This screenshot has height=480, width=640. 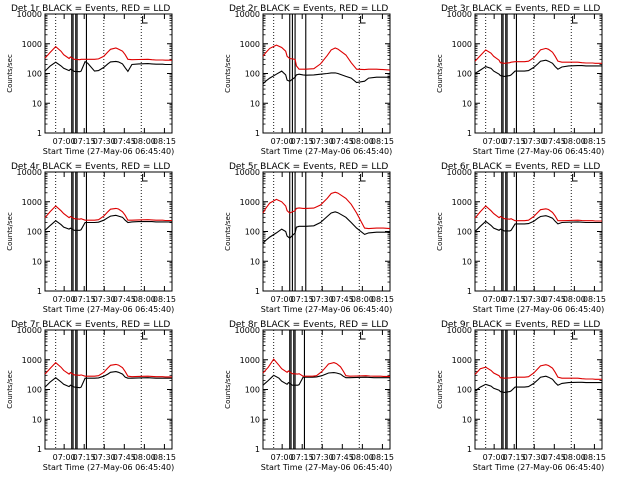 I want to click on panel-title: Det 4r BLACK = Events, RED = LLD, so click(x=90, y=167).